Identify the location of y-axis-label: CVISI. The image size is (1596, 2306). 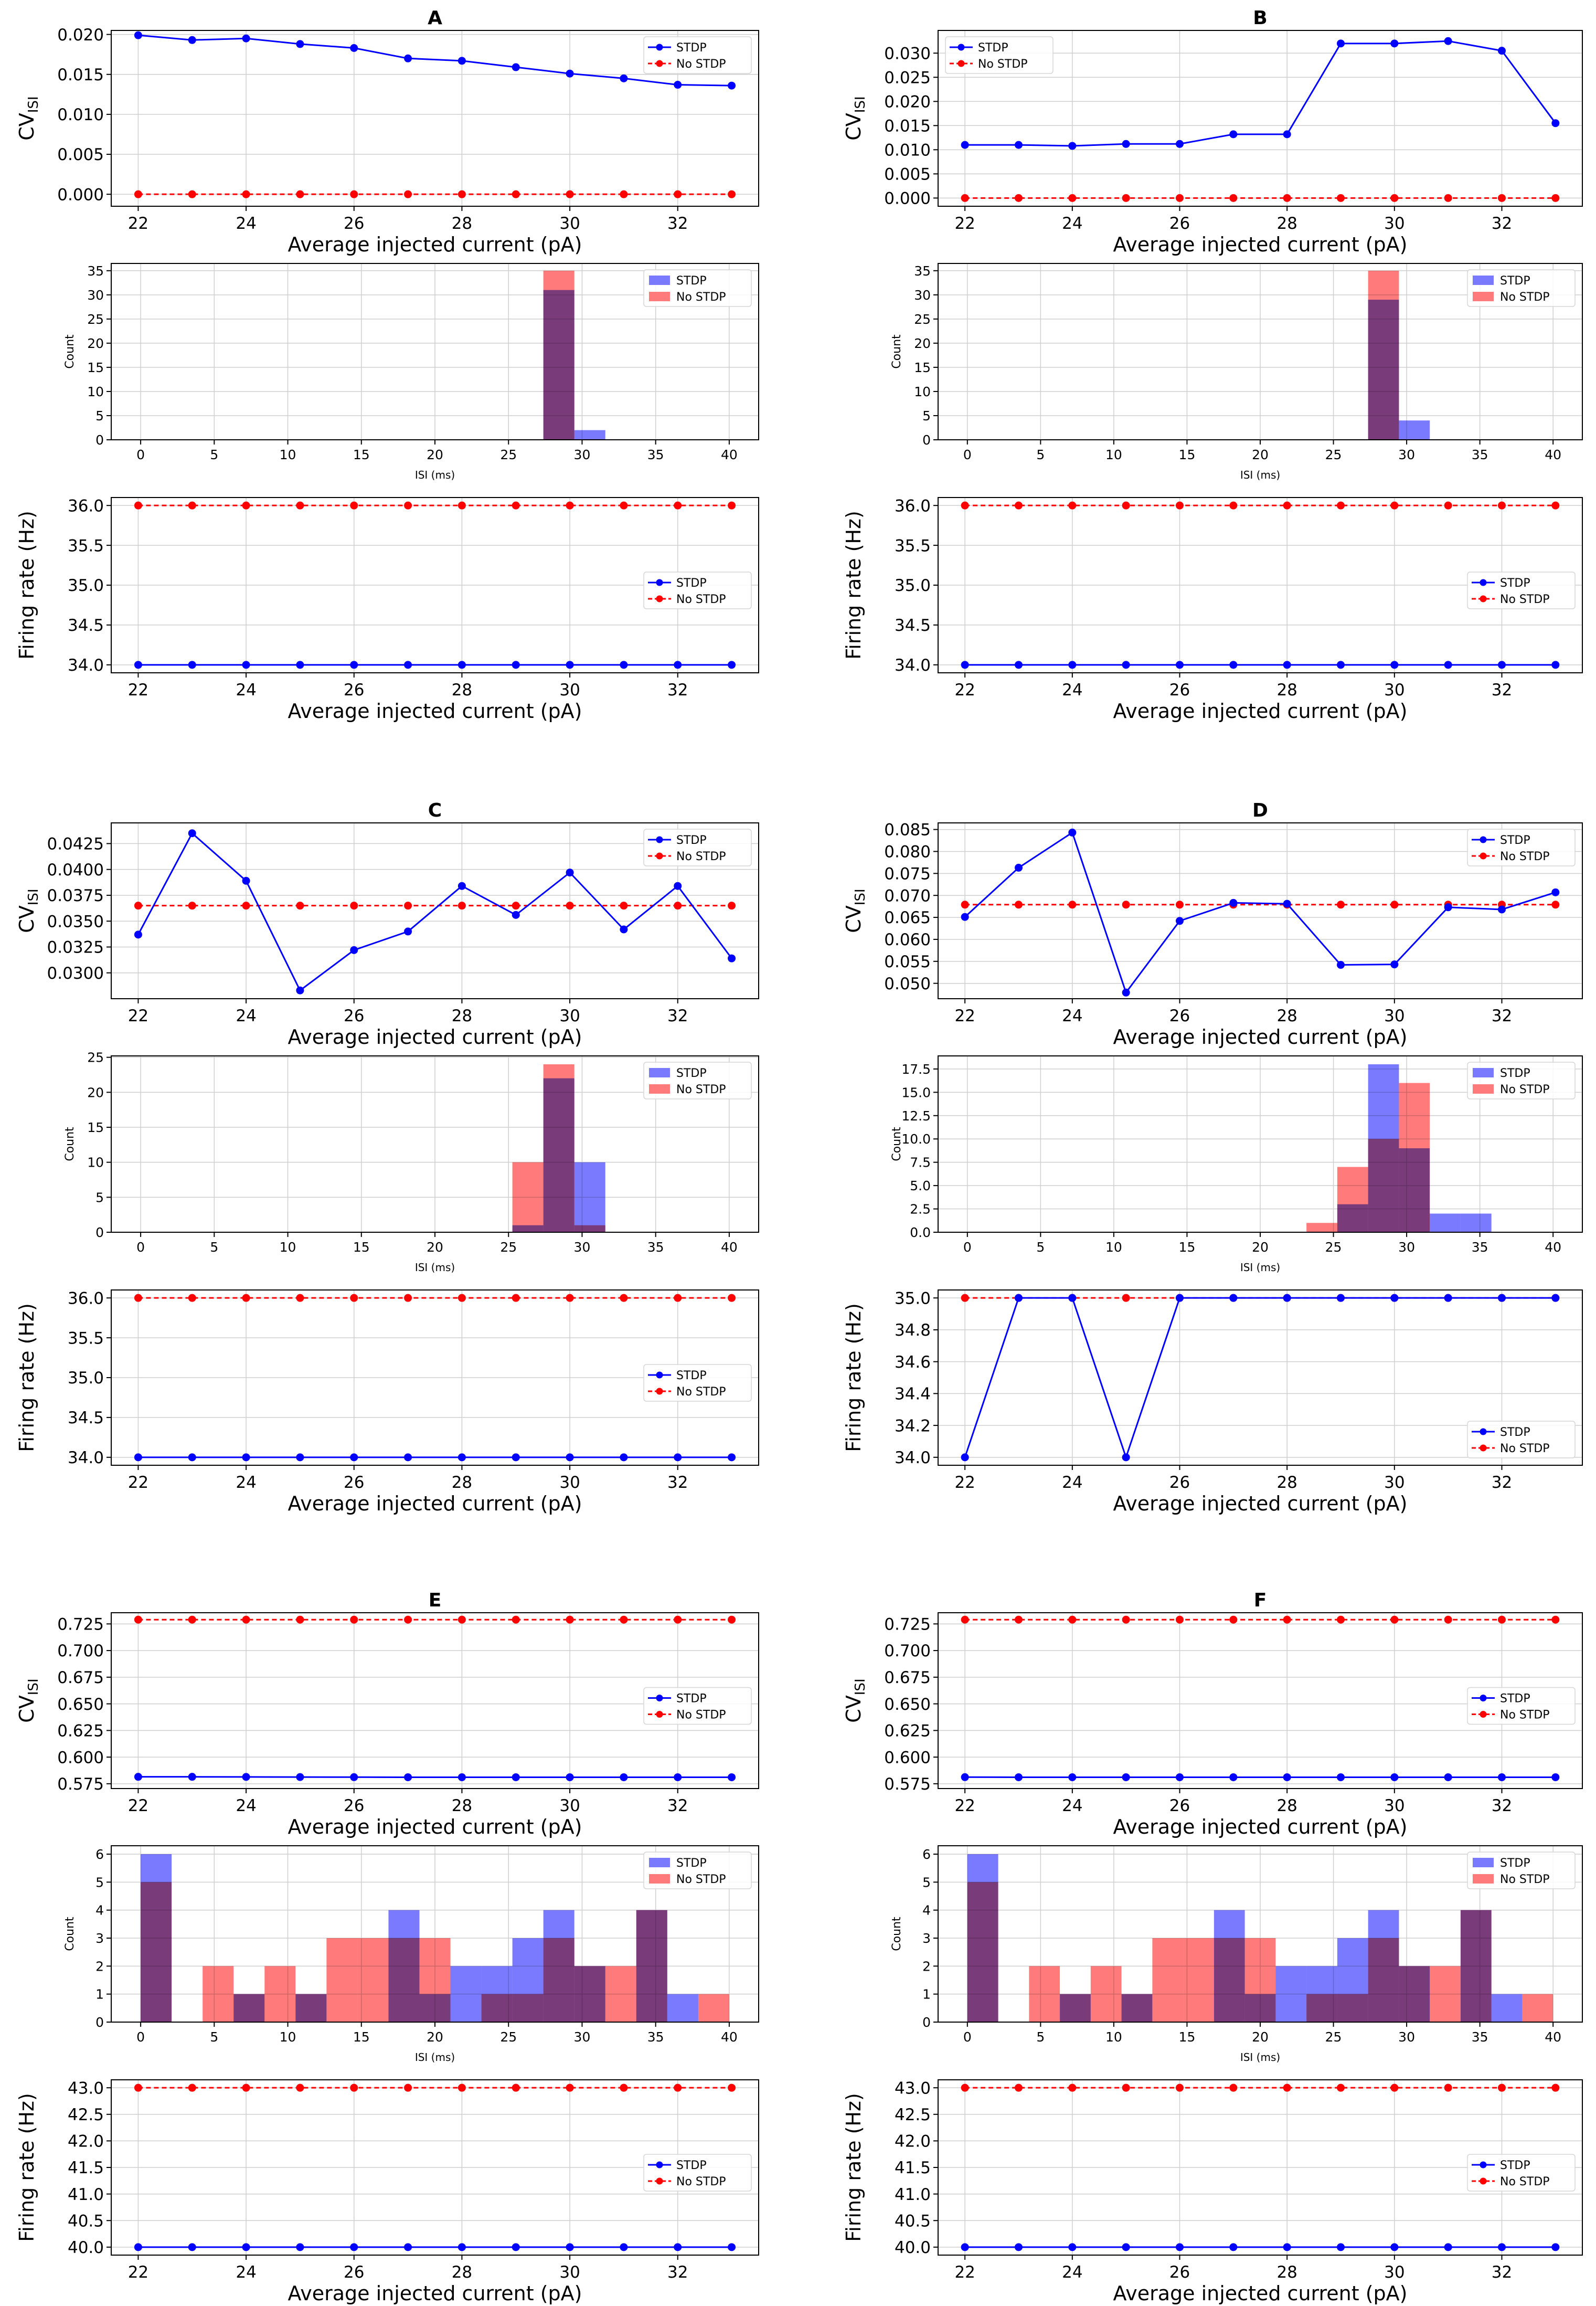
(855, 910).